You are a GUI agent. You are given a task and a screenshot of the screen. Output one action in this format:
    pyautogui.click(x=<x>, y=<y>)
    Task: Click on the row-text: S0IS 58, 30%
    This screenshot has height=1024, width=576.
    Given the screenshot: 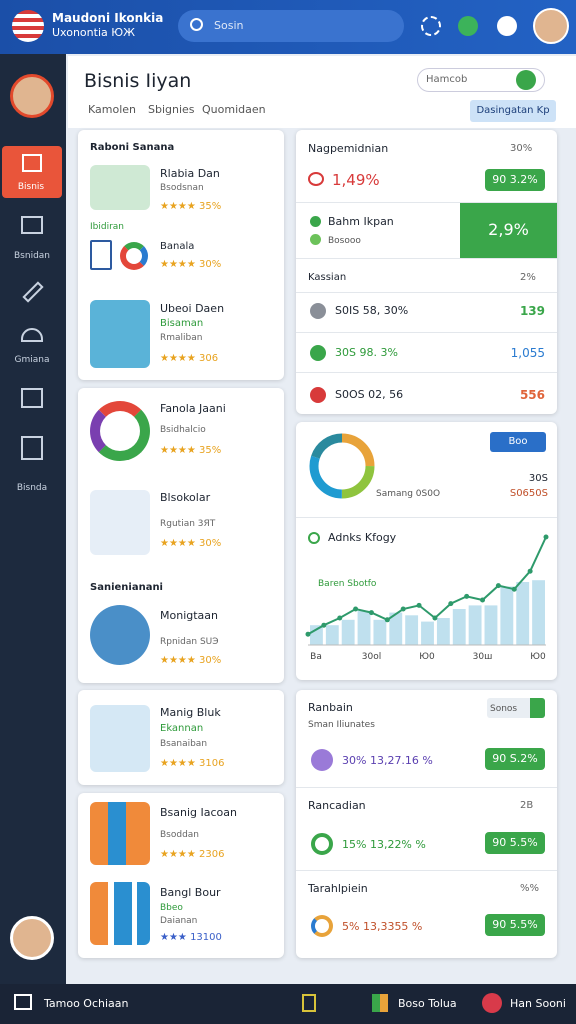 What is the action you would take?
    pyautogui.click(x=372, y=310)
    